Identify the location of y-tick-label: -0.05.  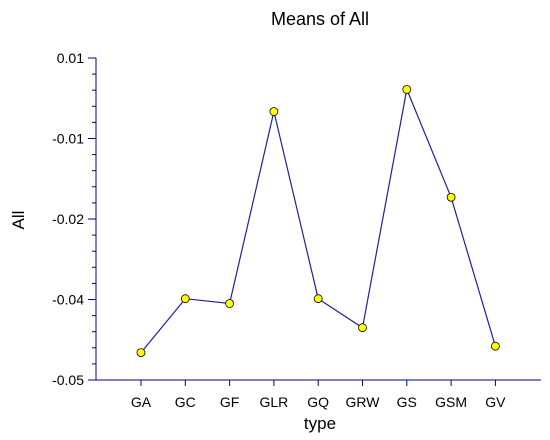
(68, 380).